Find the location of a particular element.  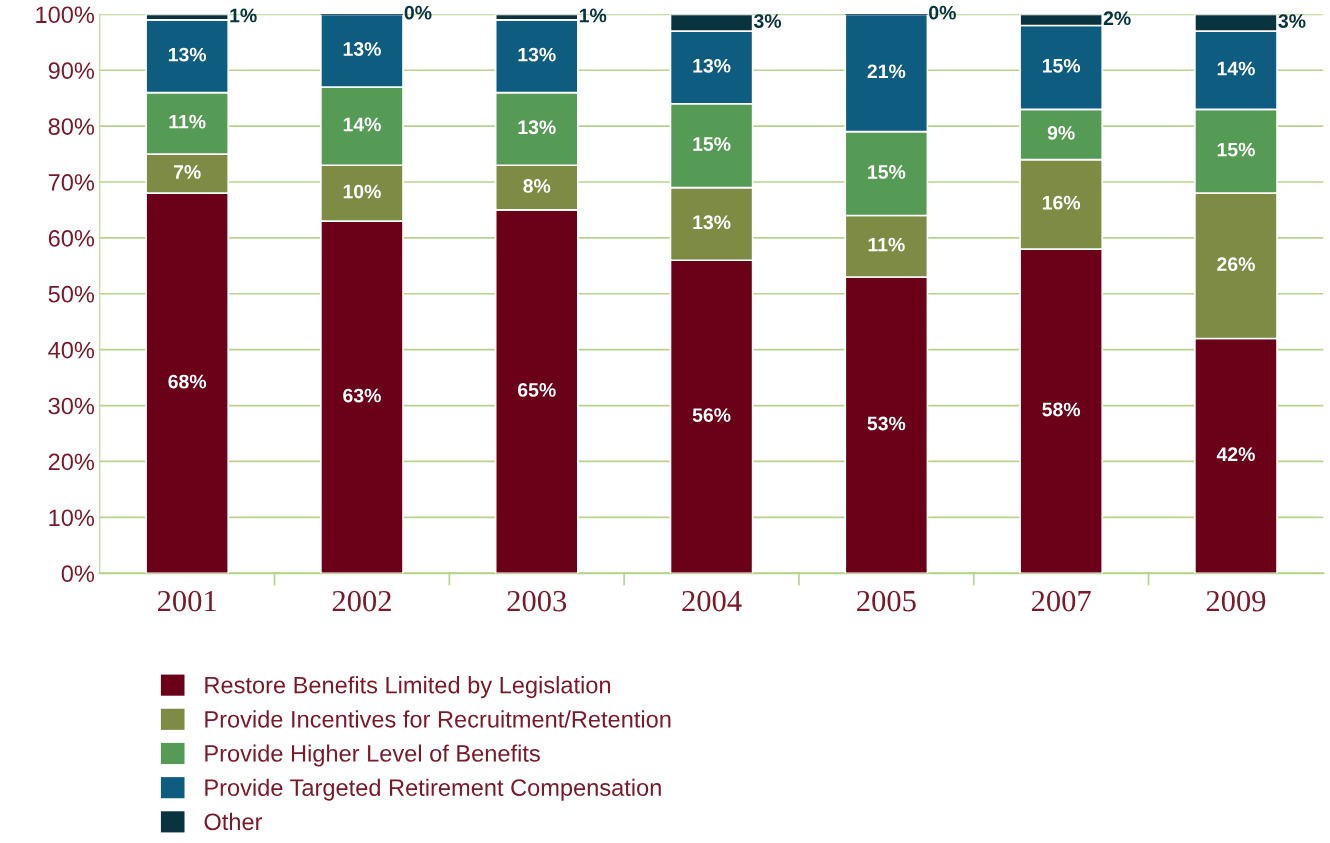

y-tick-label: 10% is located at coordinates (72, 518).